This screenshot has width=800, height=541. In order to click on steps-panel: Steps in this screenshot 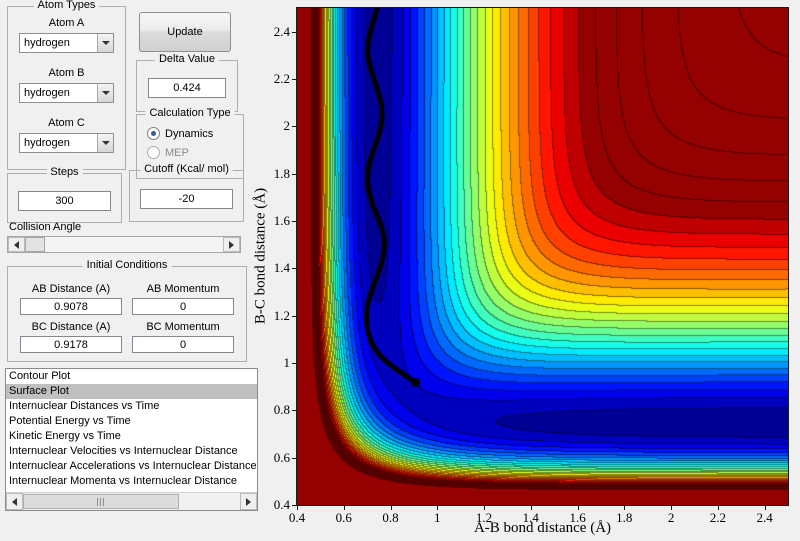, I will do `click(64, 194)`.